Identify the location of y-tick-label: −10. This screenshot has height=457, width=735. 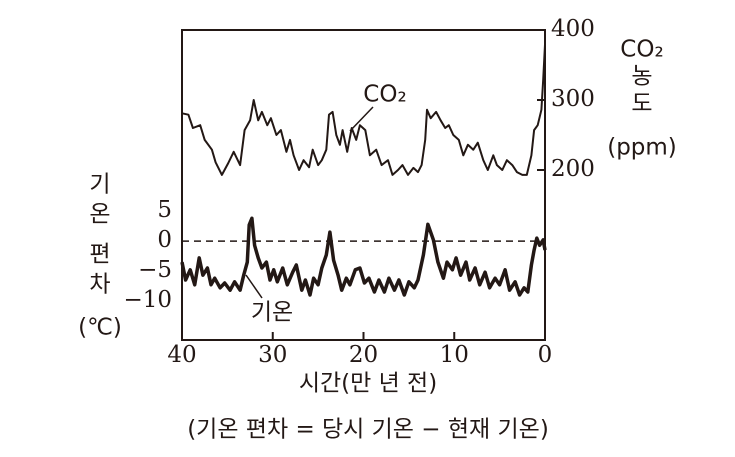
(147, 300).